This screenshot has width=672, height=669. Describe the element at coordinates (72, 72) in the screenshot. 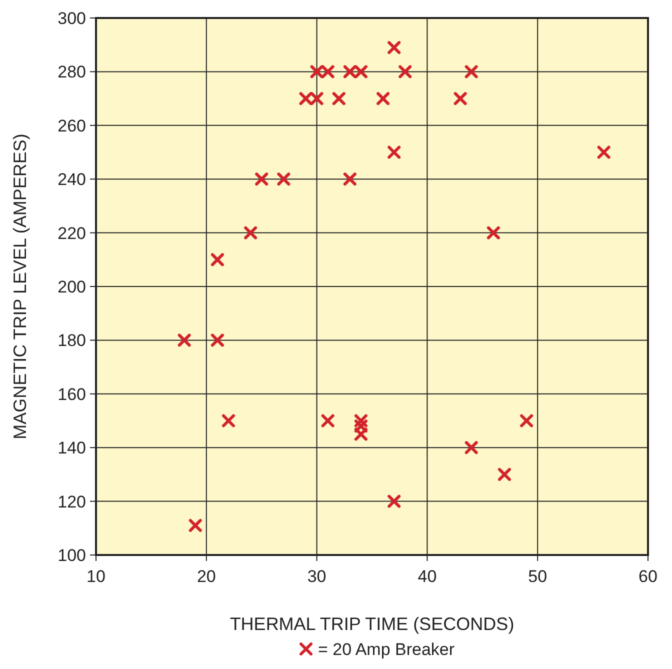

I see `y-tick-label: 280` at that location.